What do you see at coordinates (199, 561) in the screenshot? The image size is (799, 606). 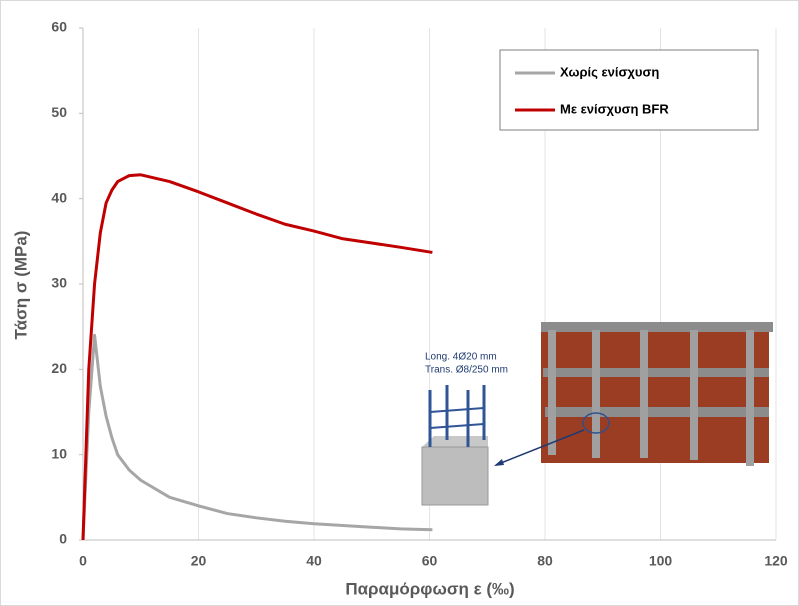 I see `x-tick-label: 20` at bounding box center [199, 561].